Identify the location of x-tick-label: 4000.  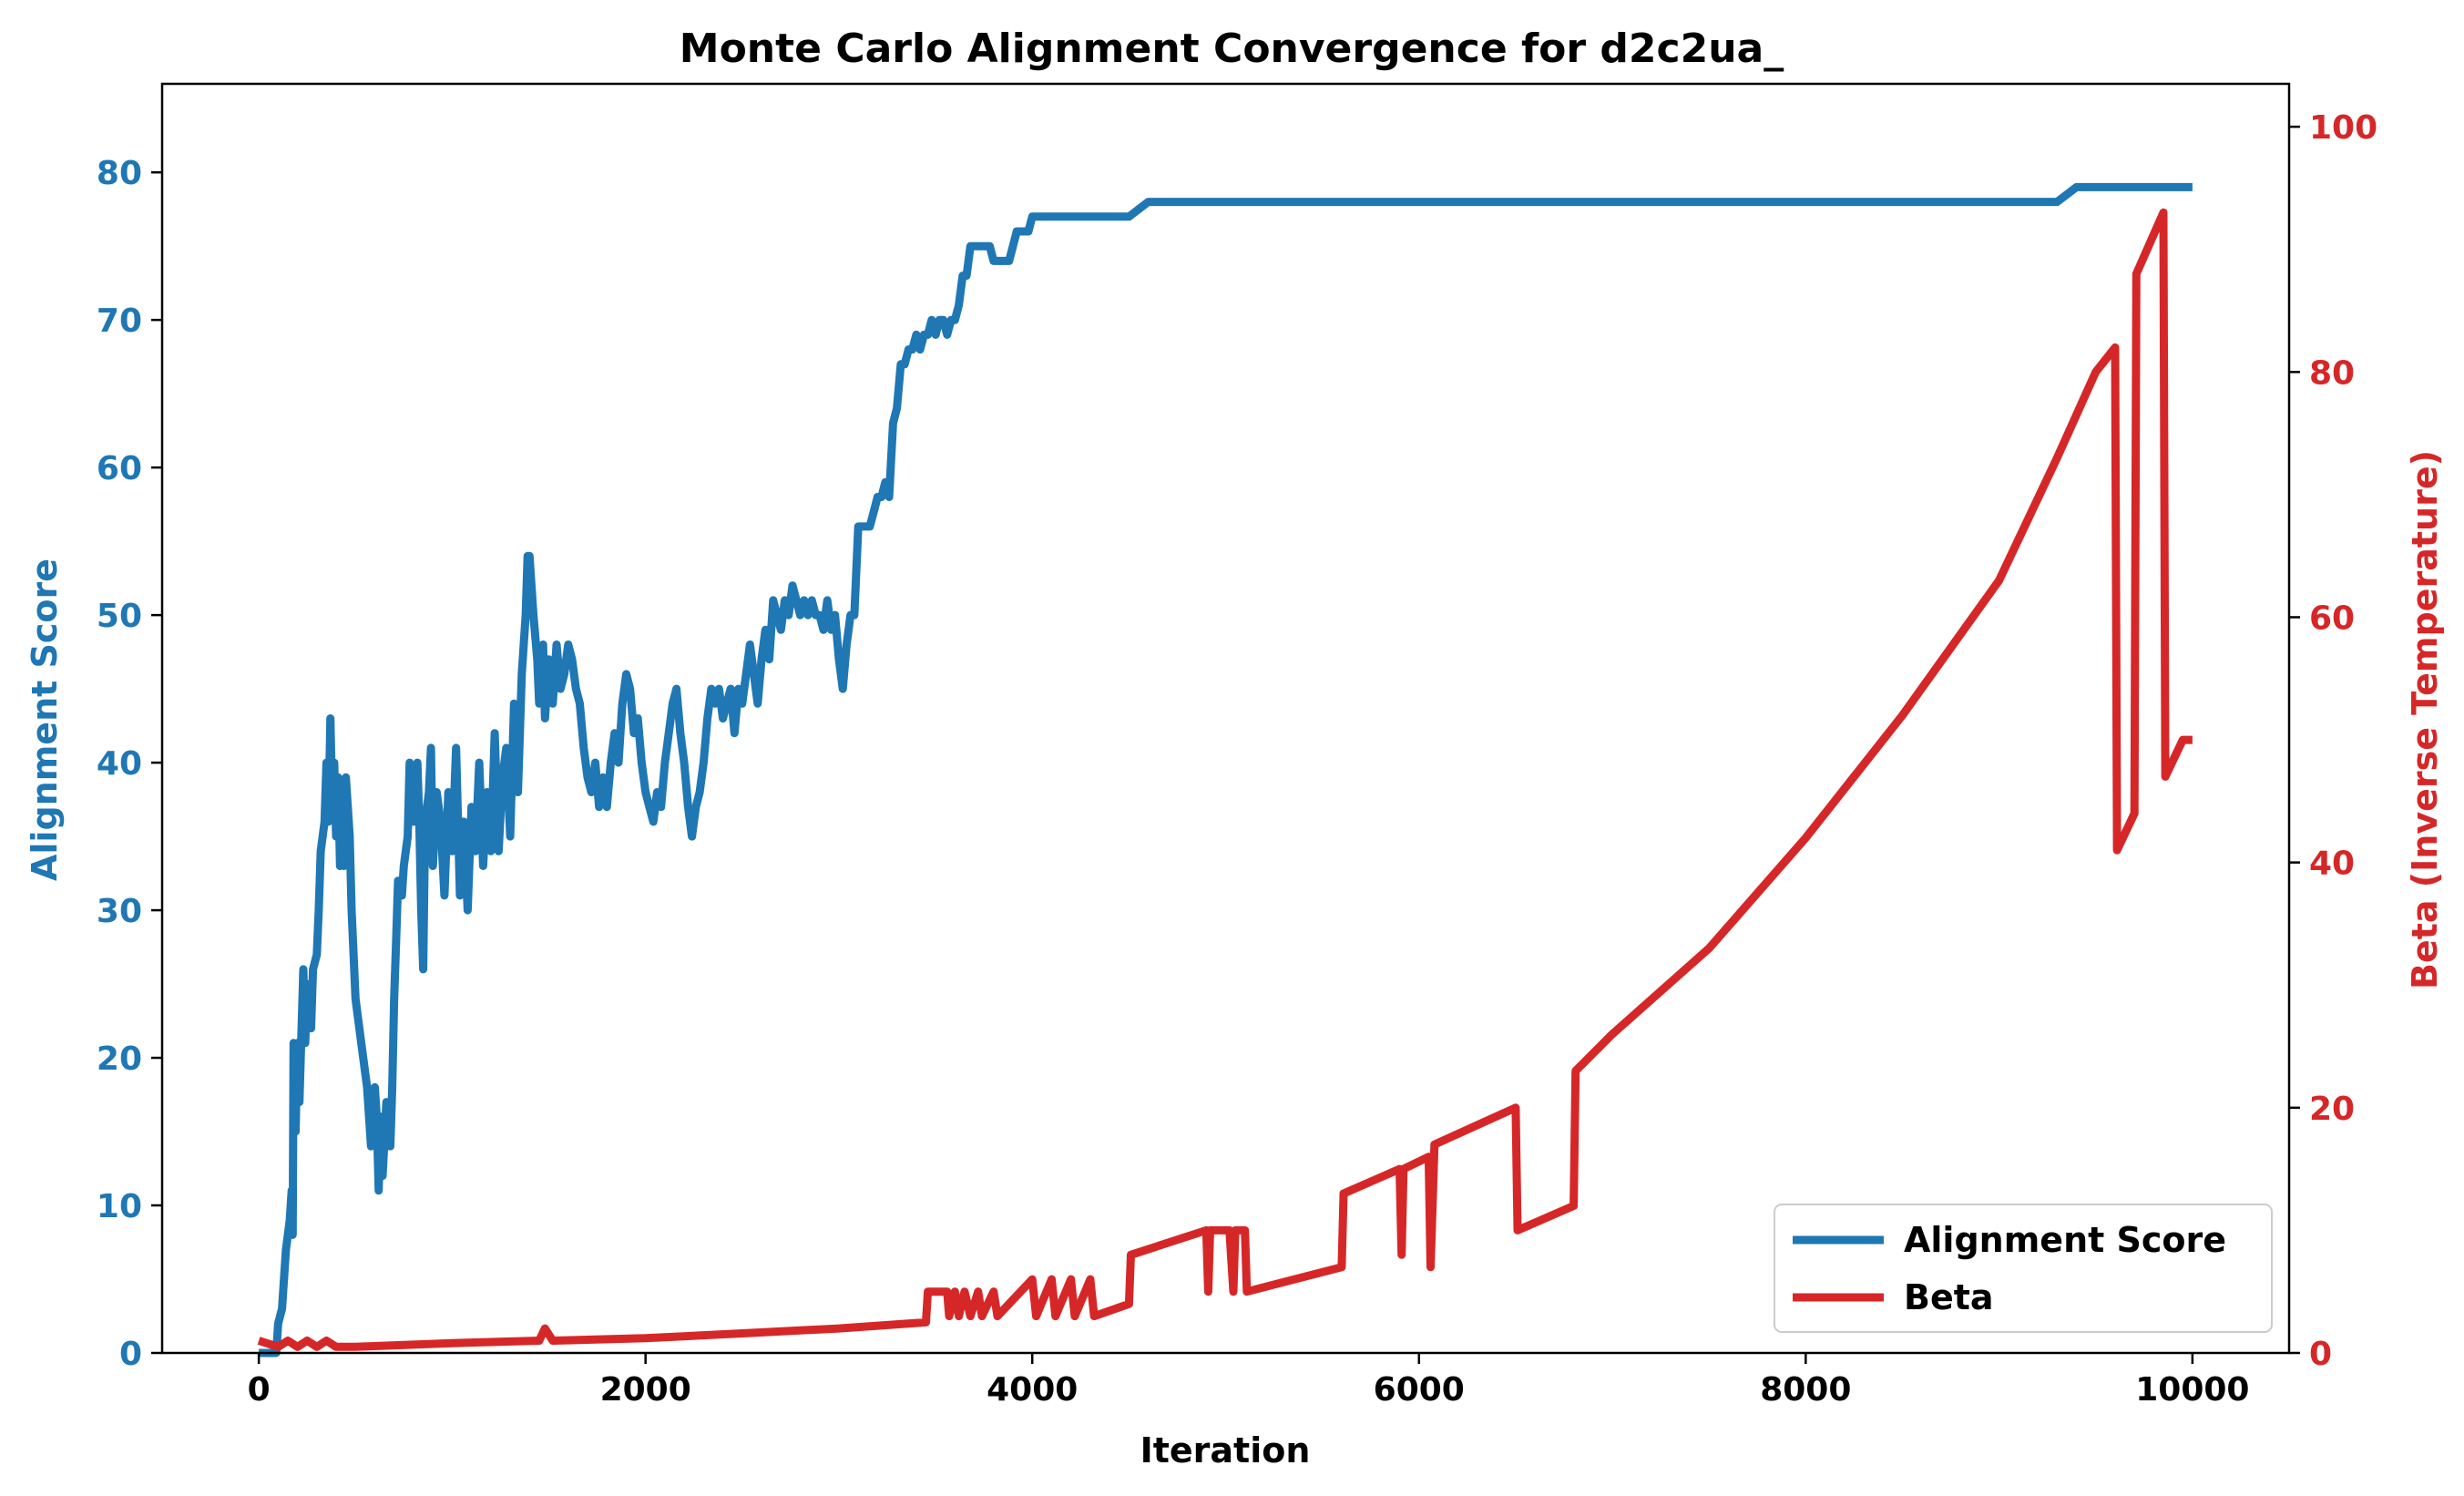
(1032, 1390).